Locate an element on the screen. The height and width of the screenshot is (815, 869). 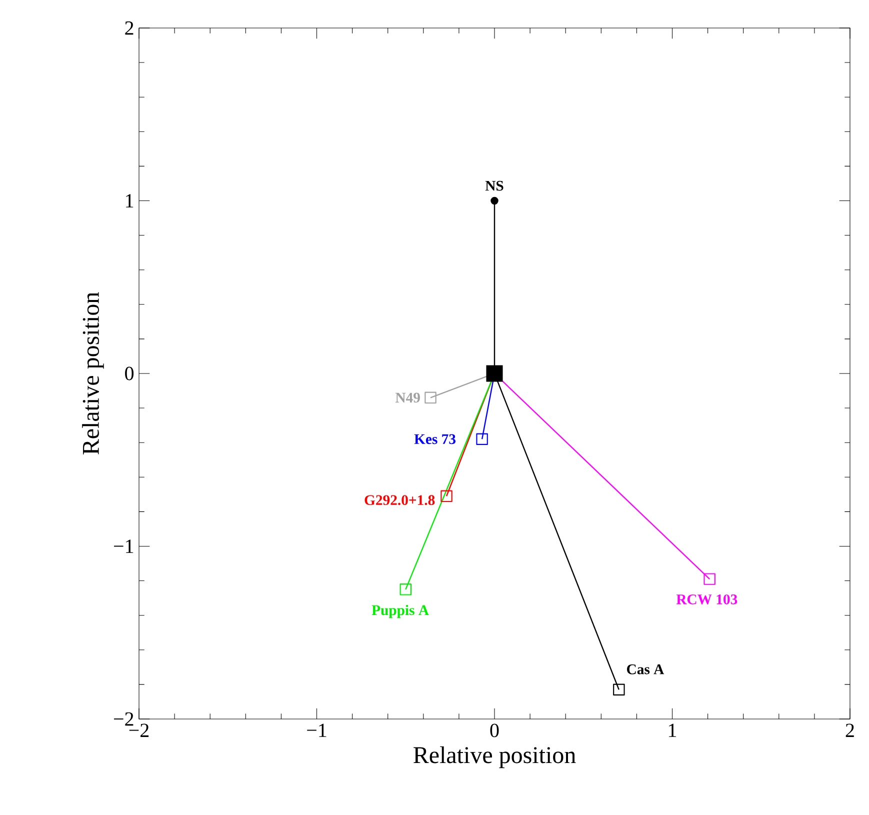
x-tick-label: 2 is located at coordinates (850, 730).